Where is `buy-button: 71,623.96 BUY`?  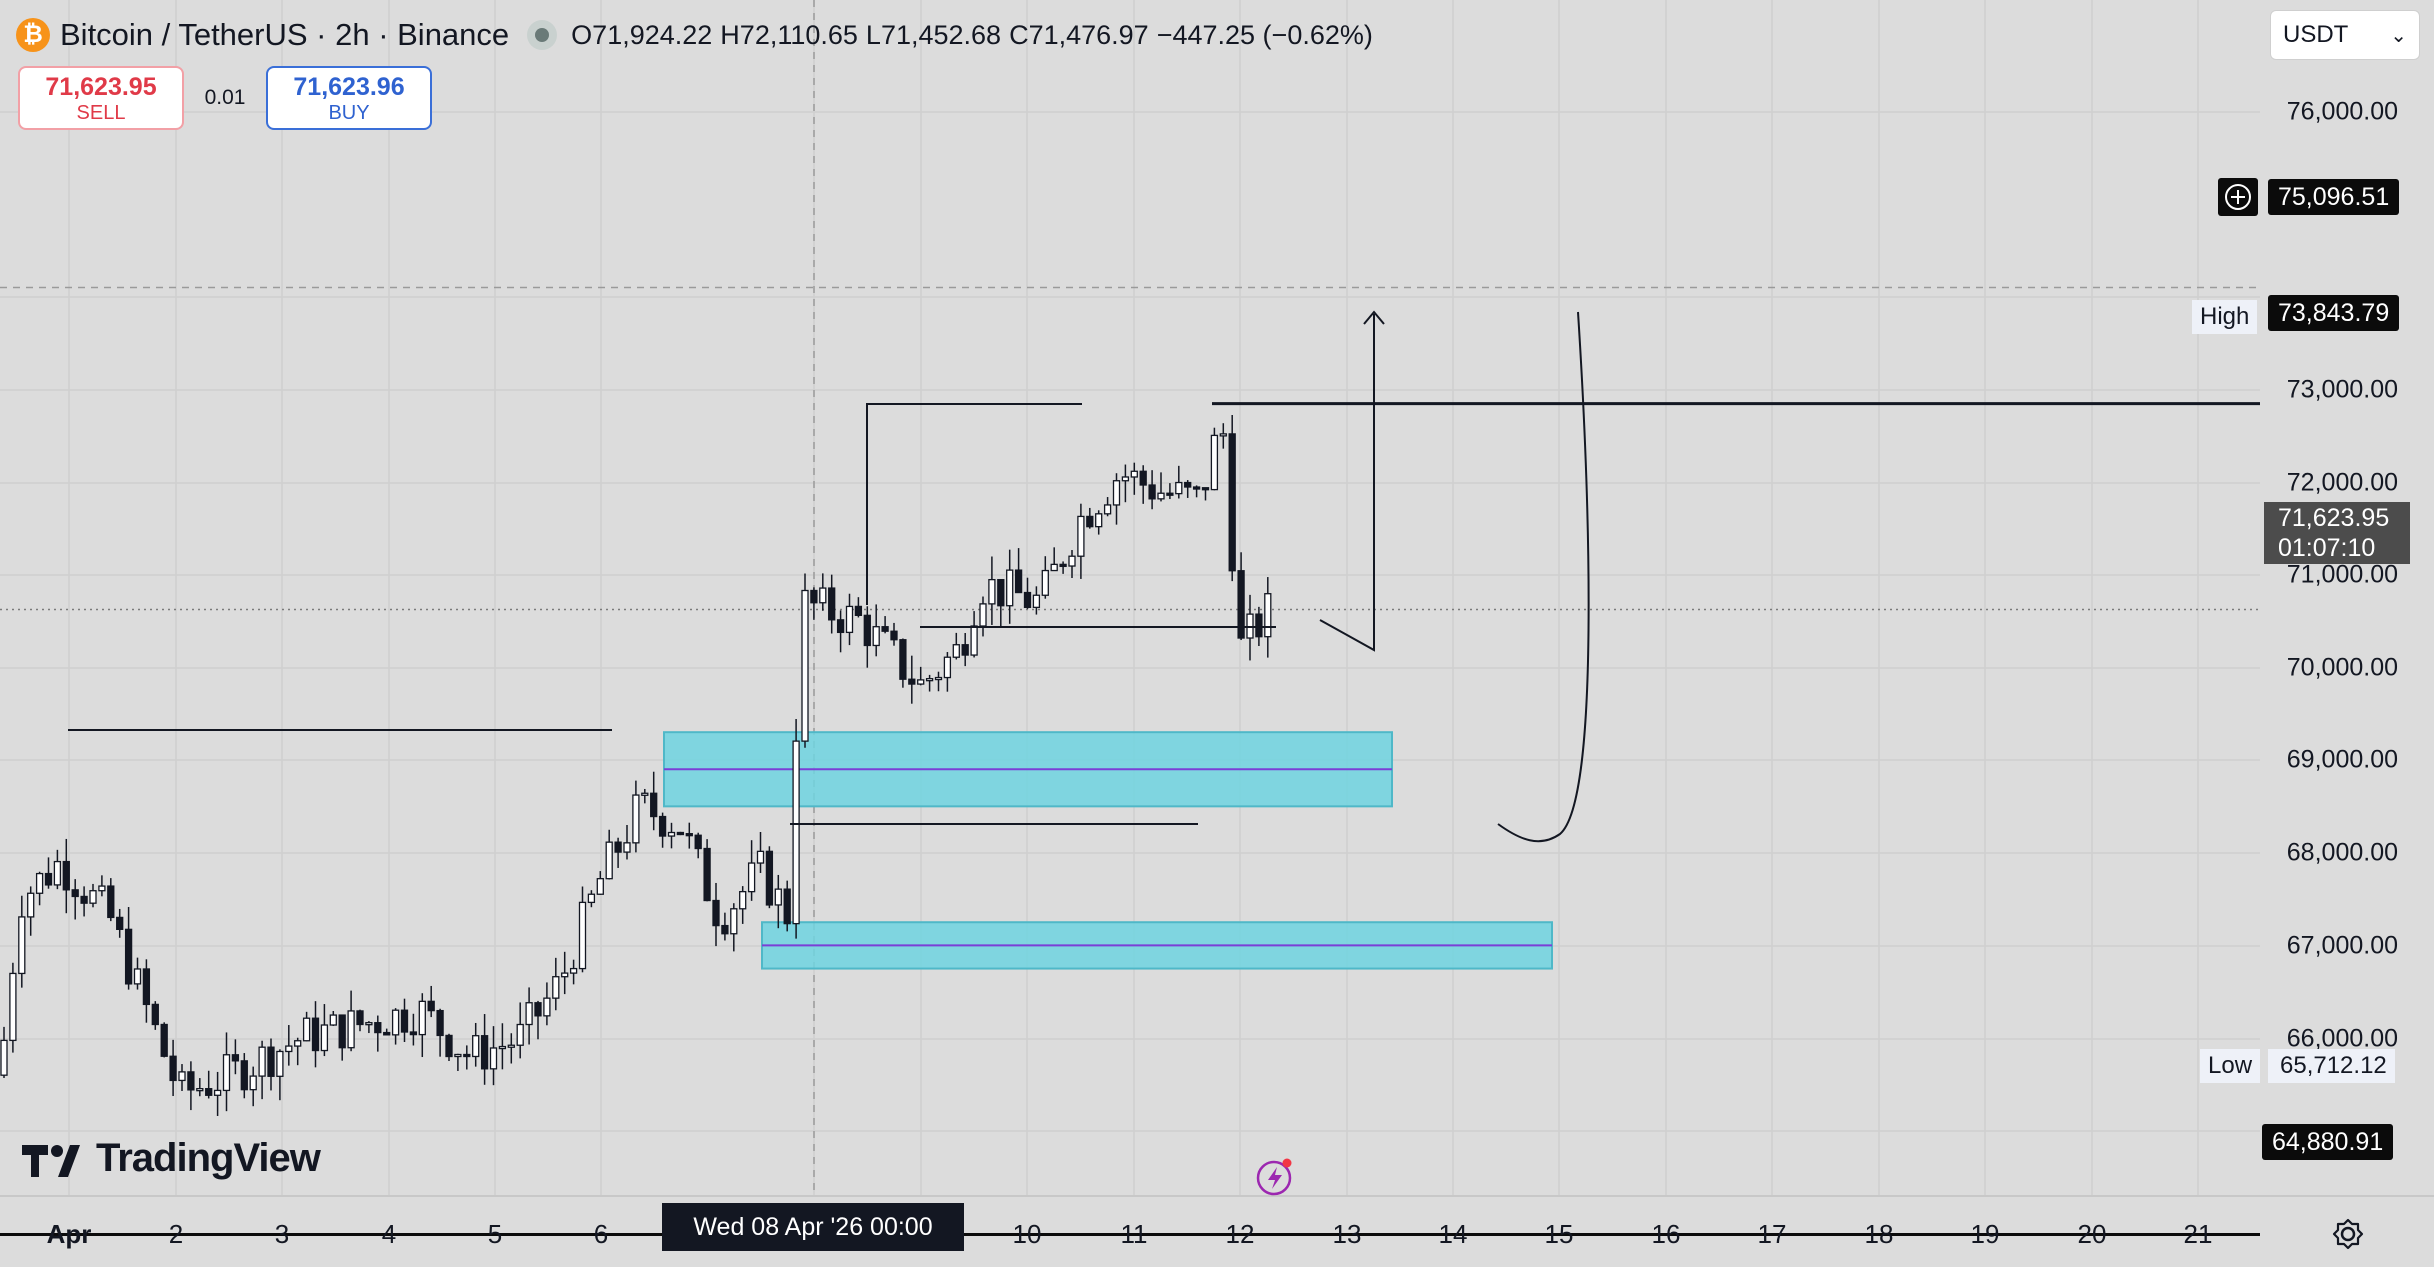 buy-button: 71,623.96 BUY is located at coordinates (349, 98).